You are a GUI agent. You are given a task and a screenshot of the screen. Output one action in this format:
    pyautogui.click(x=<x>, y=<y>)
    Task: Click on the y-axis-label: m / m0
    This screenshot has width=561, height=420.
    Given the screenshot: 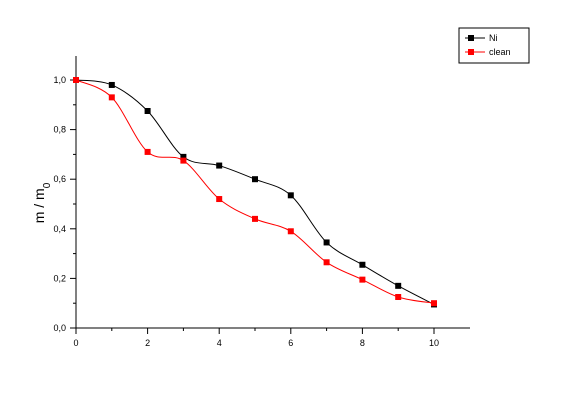 What is the action you would take?
    pyautogui.click(x=42, y=202)
    